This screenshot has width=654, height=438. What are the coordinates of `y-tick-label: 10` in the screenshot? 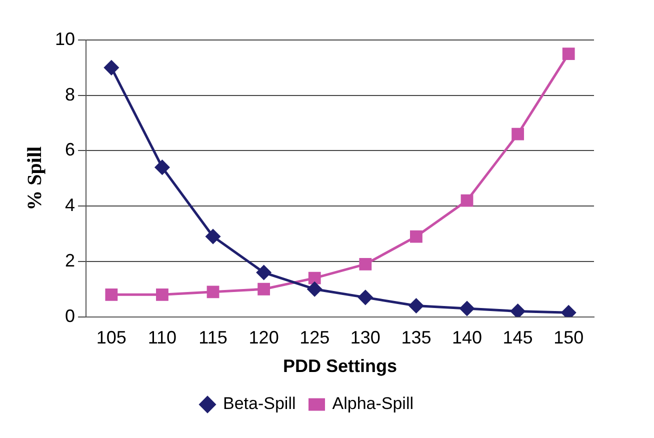 It's located at (65, 38).